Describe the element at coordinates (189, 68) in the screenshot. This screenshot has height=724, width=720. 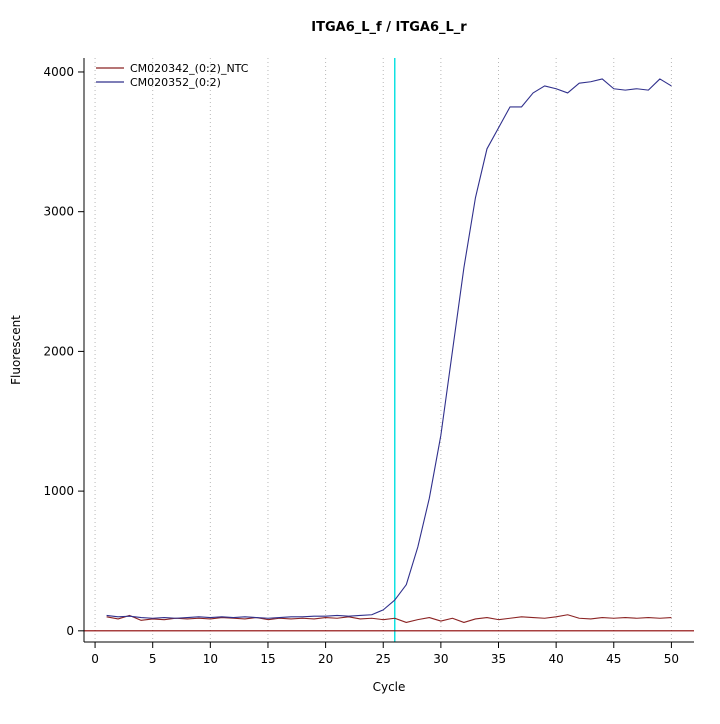
I see `legend-item-label: CM020342_(0:2)_NTC` at that location.